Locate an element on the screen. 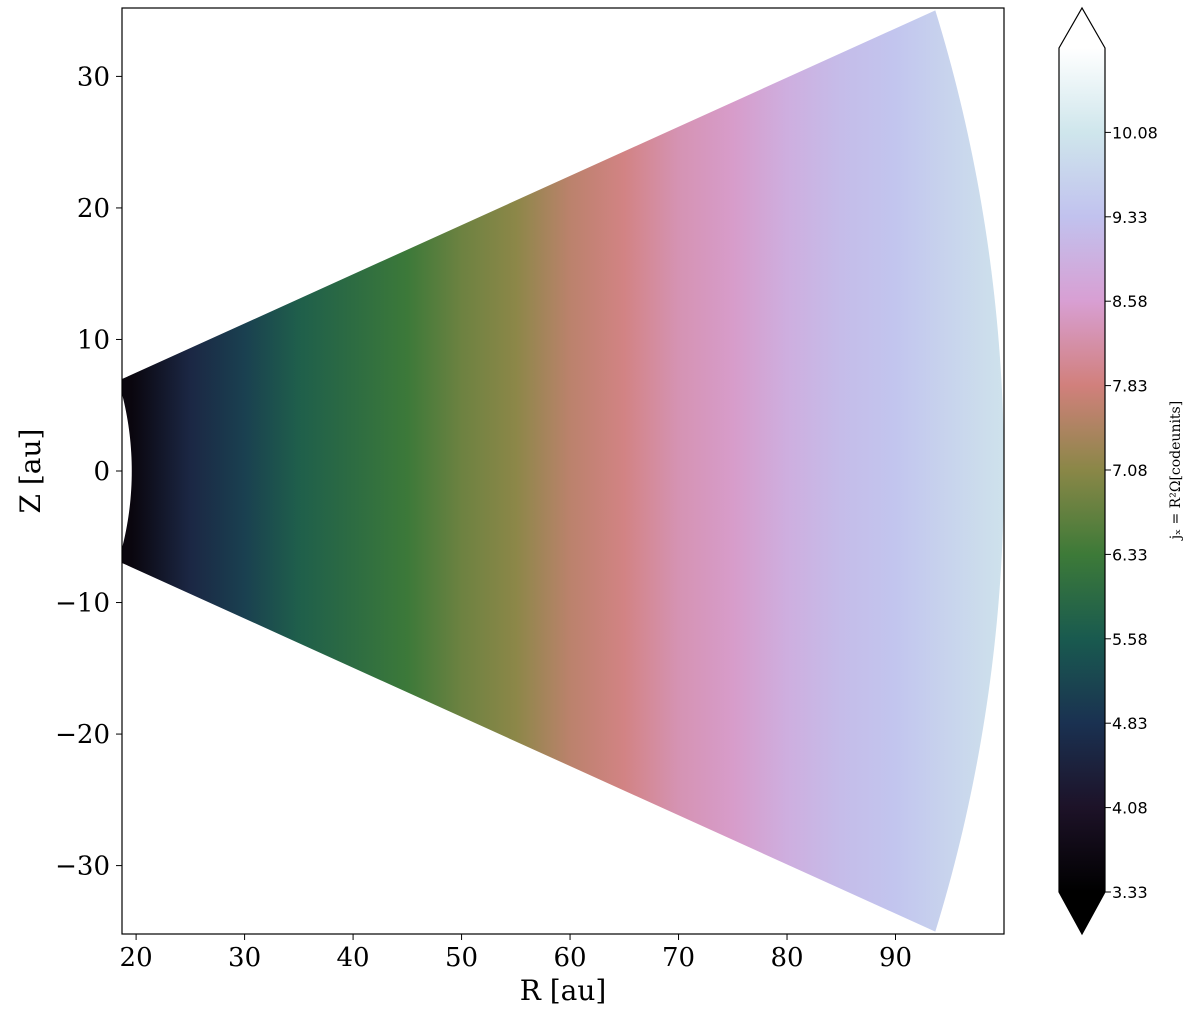  colorbar-tick-label: 8.58 is located at coordinates (1130, 301).